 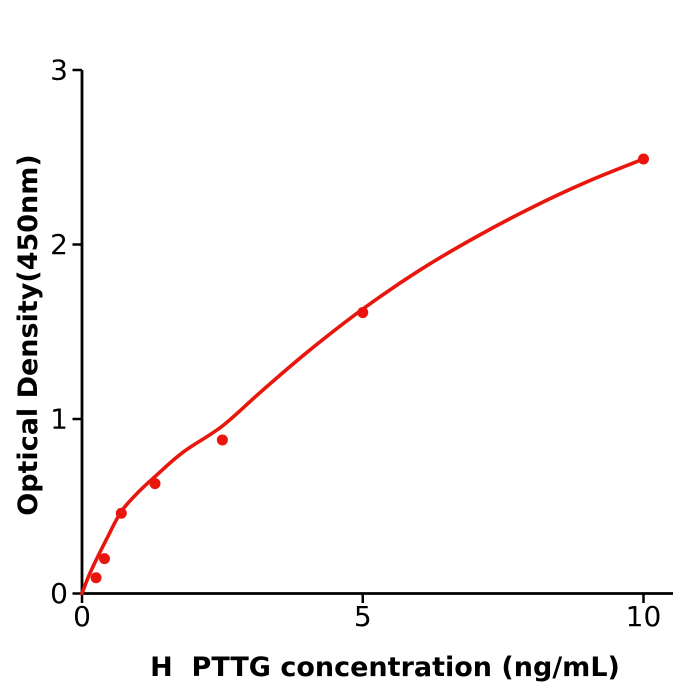 What do you see at coordinates (28, 335) in the screenshot?
I see `y-axis-title: Optical Density(450nm)` at bounding box center [28, 335].